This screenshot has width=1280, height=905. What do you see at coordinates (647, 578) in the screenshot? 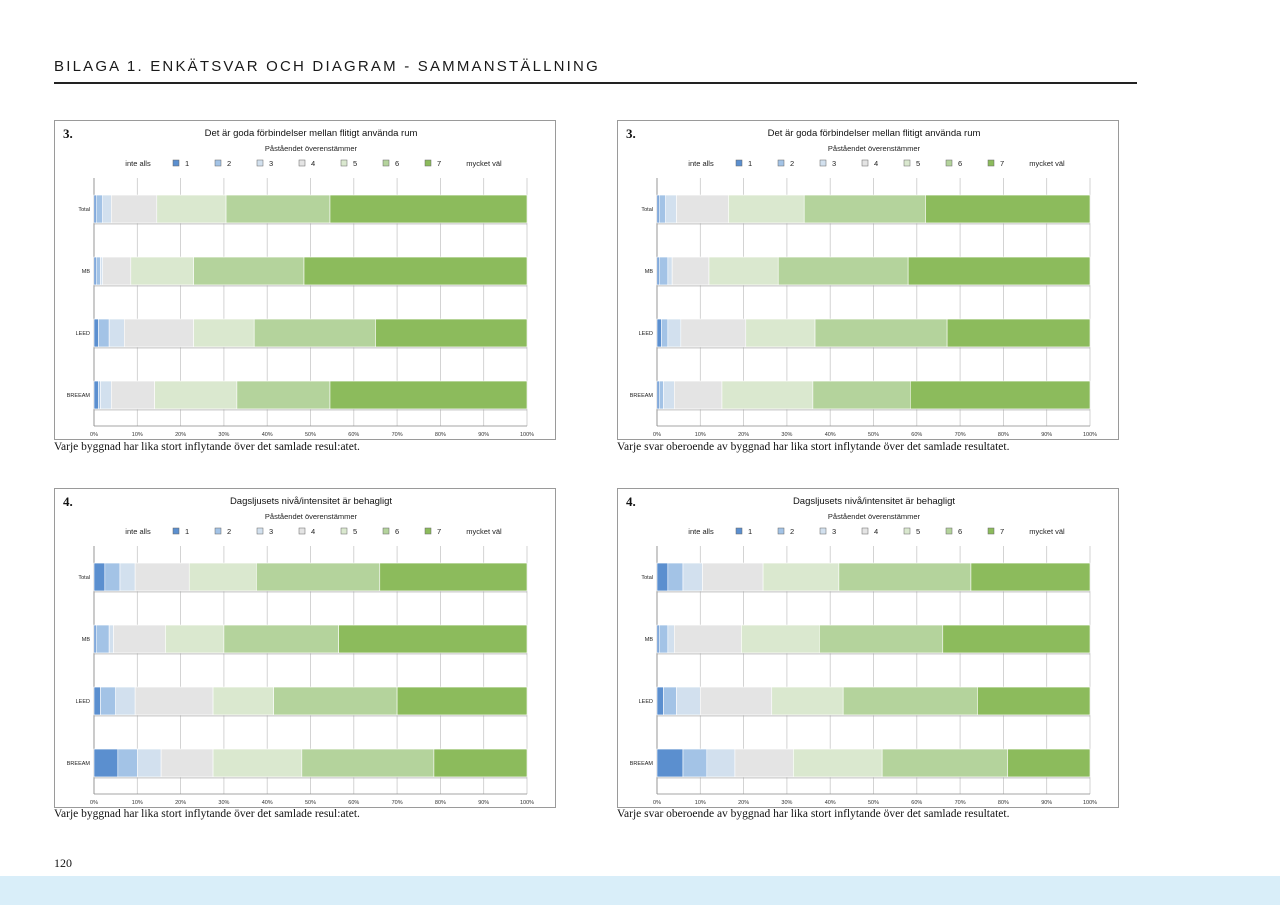
I see `category-label: Total` at bounding box center [647, 578].